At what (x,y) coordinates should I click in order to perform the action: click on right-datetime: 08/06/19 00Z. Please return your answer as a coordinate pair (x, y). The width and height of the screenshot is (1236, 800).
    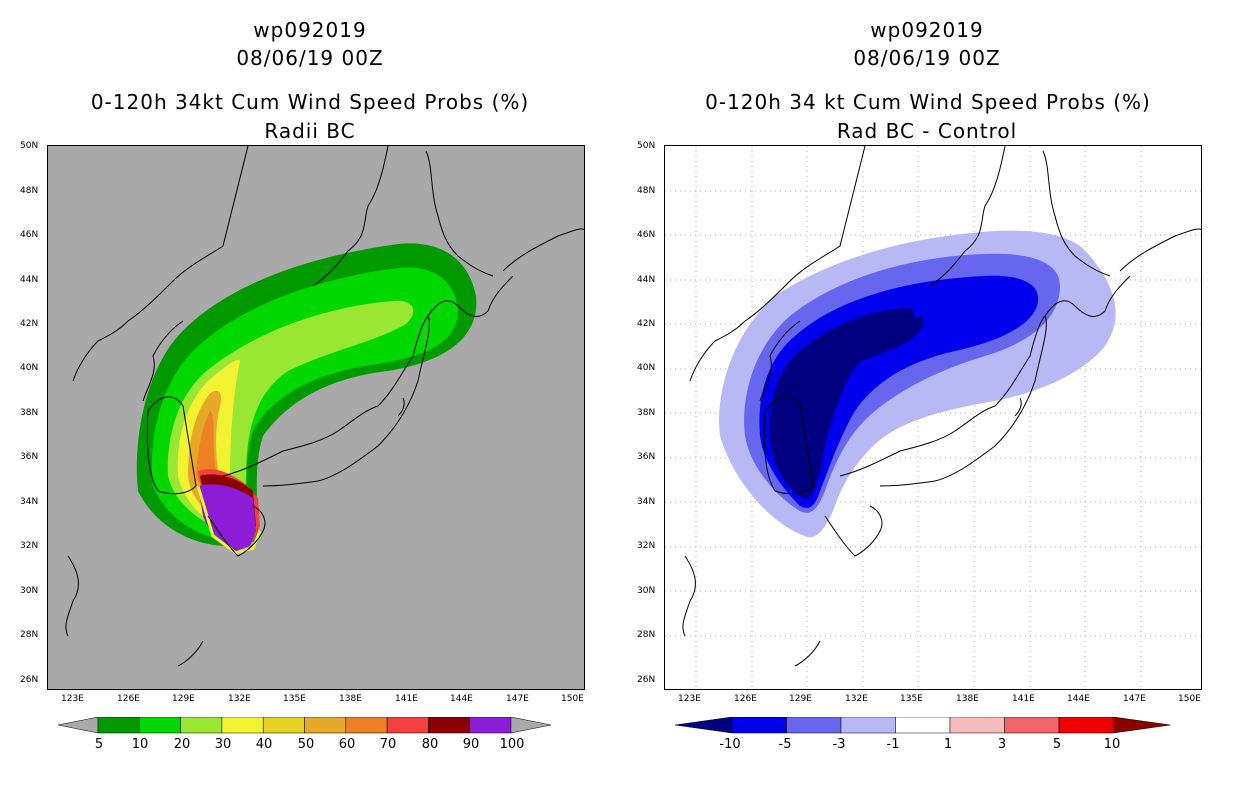
    Looking at the image, I should click on (927, 58).